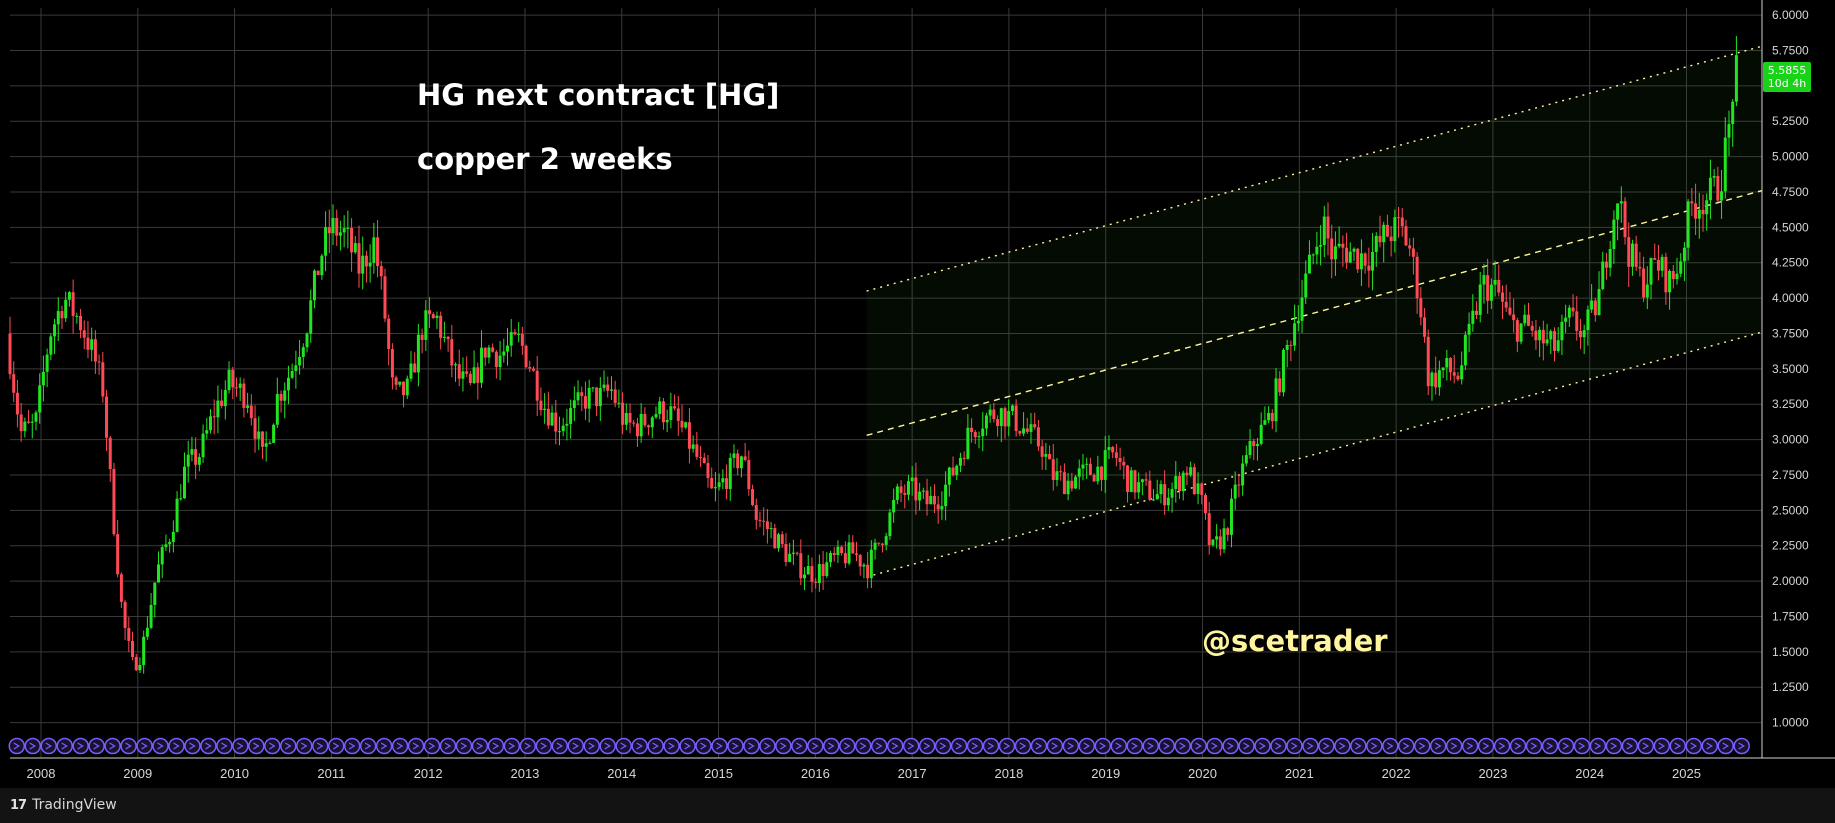 The width and height of the screenshot is (1835, 823). What do you see at coordinates (63, 805) in the screenshot?
I see `tradingview-logo: 17 TradingView` at bounding box center [63, 805].